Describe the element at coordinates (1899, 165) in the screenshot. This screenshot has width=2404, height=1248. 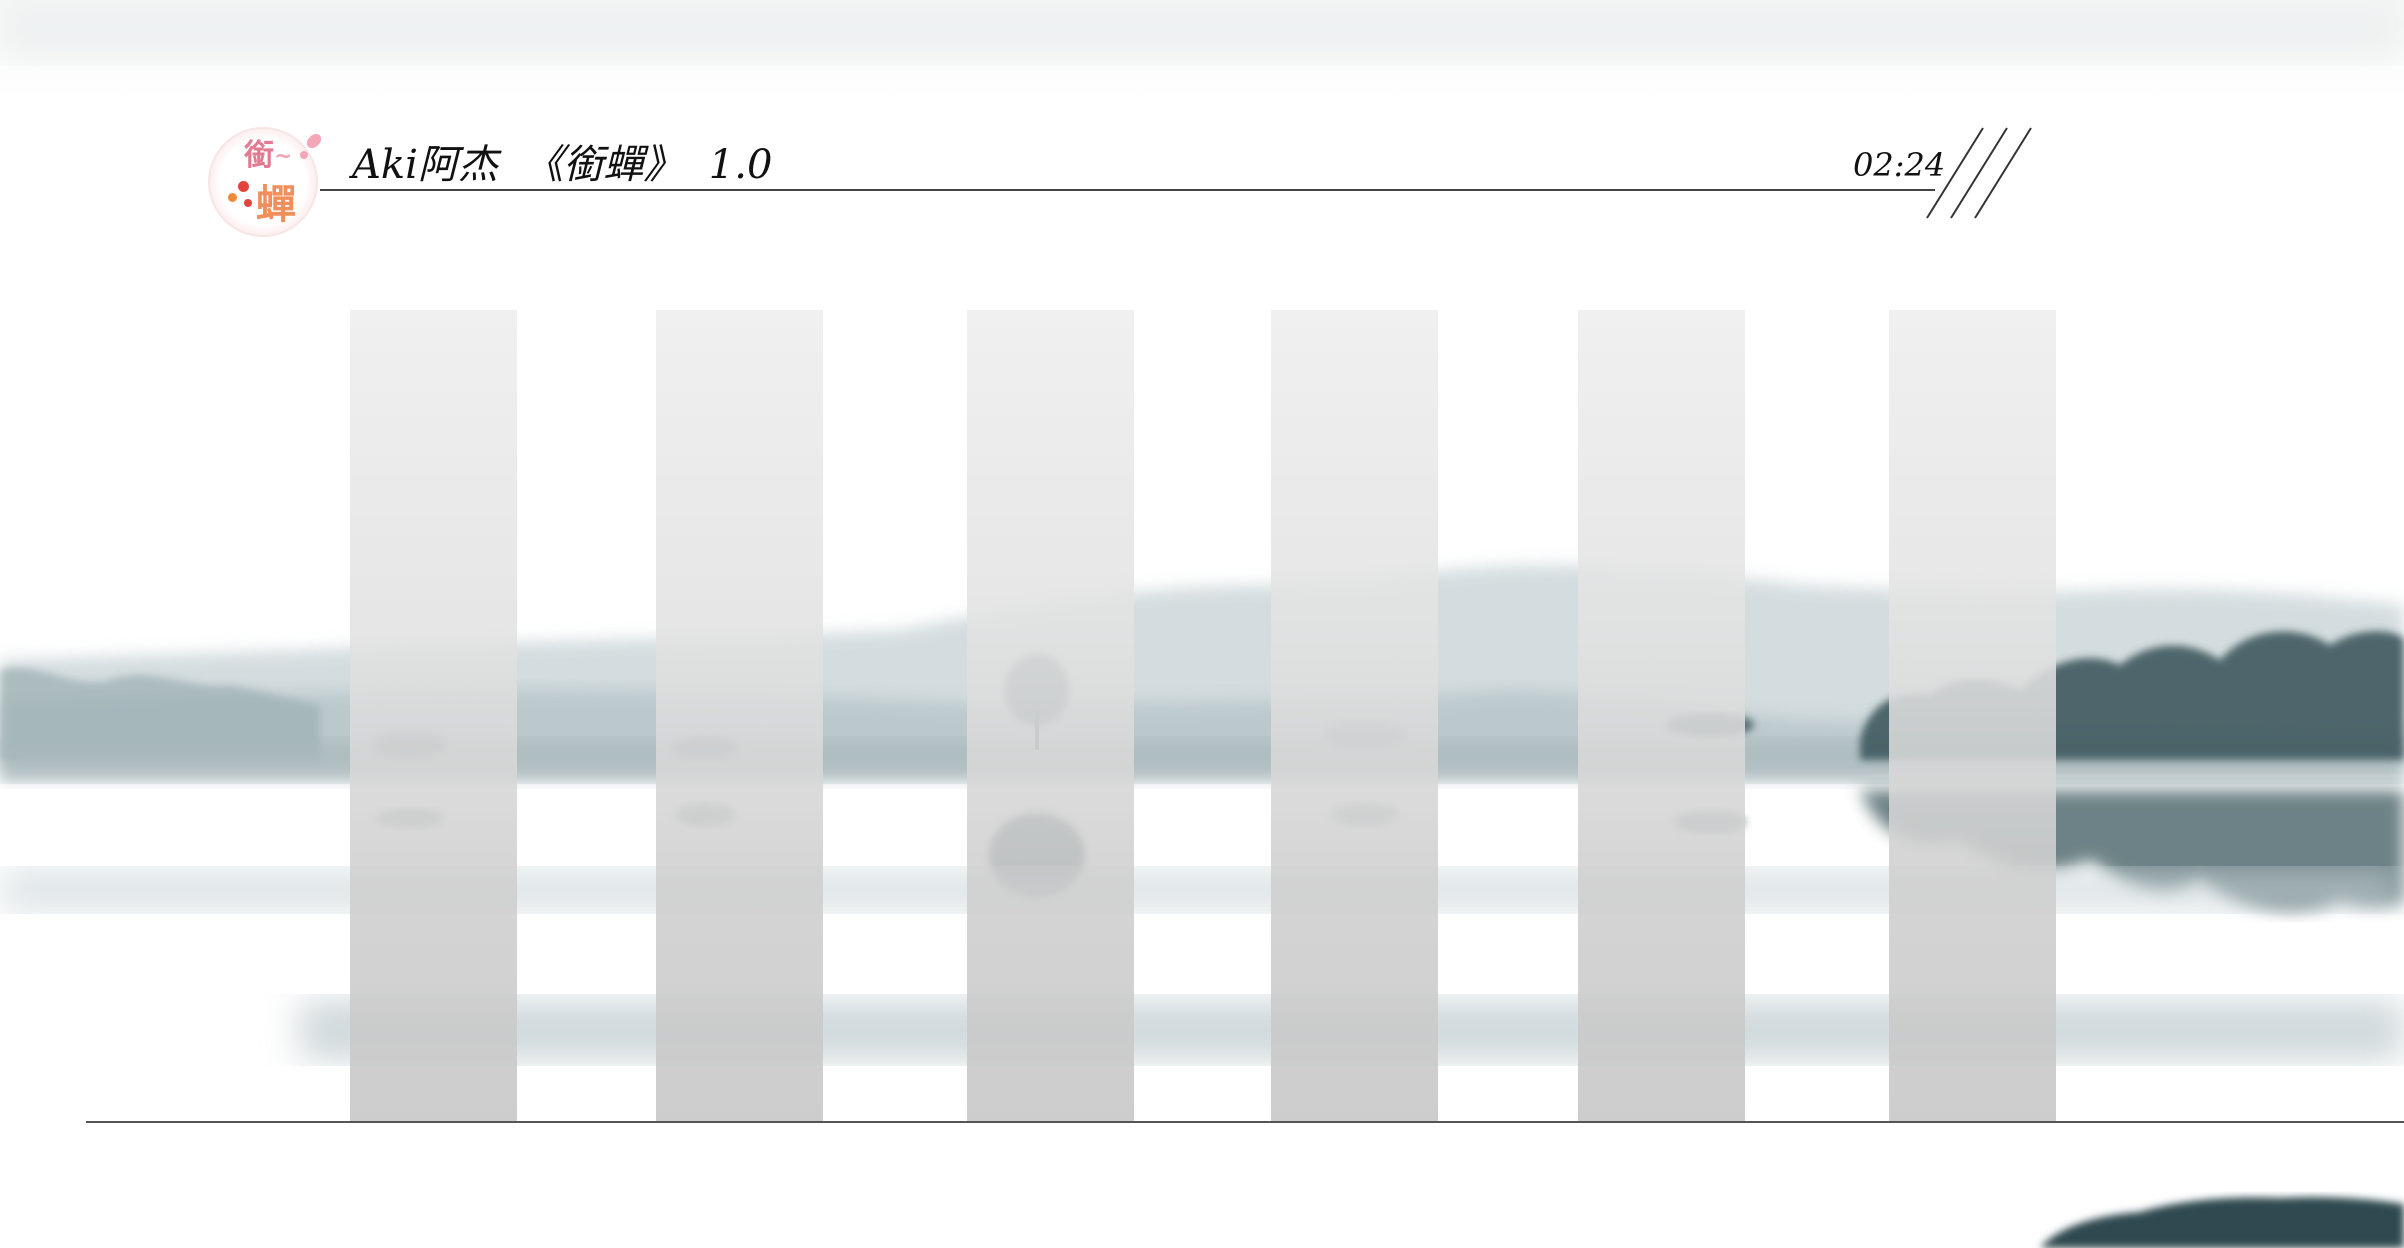
I see `playback-time: 02:24` at that location.